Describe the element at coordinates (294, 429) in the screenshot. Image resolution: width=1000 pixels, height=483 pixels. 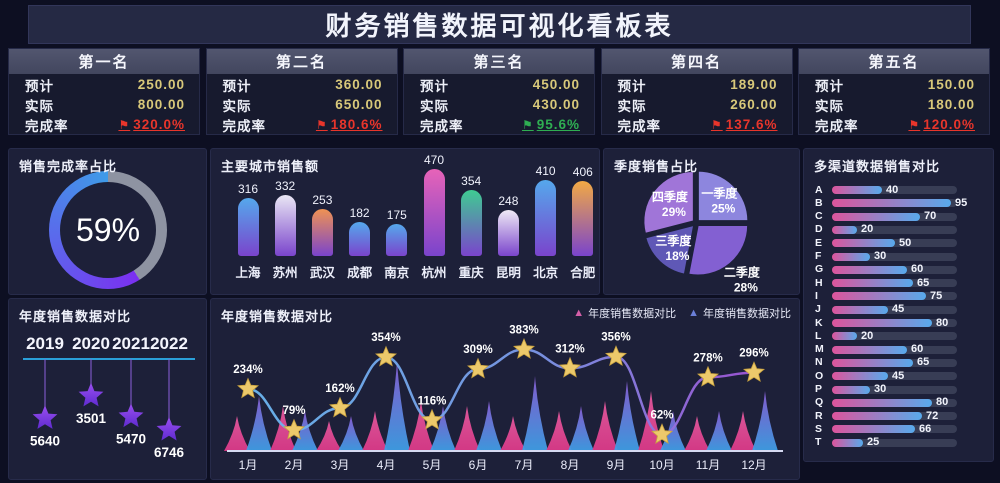
I see `month-star-2月` at that location.